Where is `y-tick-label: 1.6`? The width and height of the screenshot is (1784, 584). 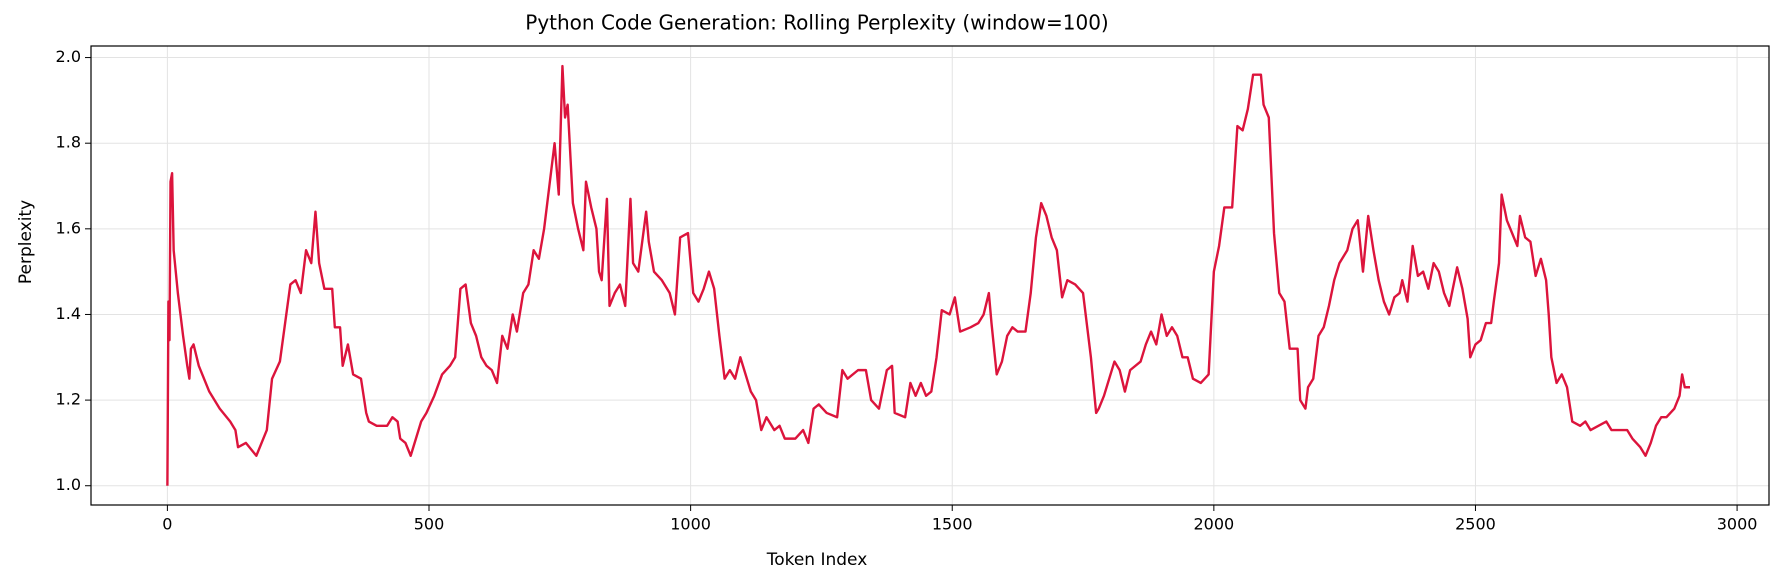 y-tick-label: 1.6 is located at coordinates (68, 227).